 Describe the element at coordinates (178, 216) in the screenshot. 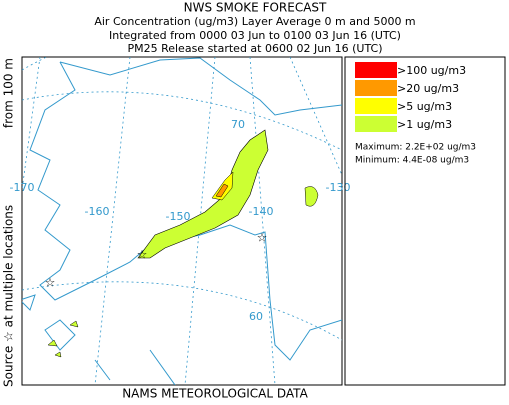

I see `lon-label: -150` at that location.